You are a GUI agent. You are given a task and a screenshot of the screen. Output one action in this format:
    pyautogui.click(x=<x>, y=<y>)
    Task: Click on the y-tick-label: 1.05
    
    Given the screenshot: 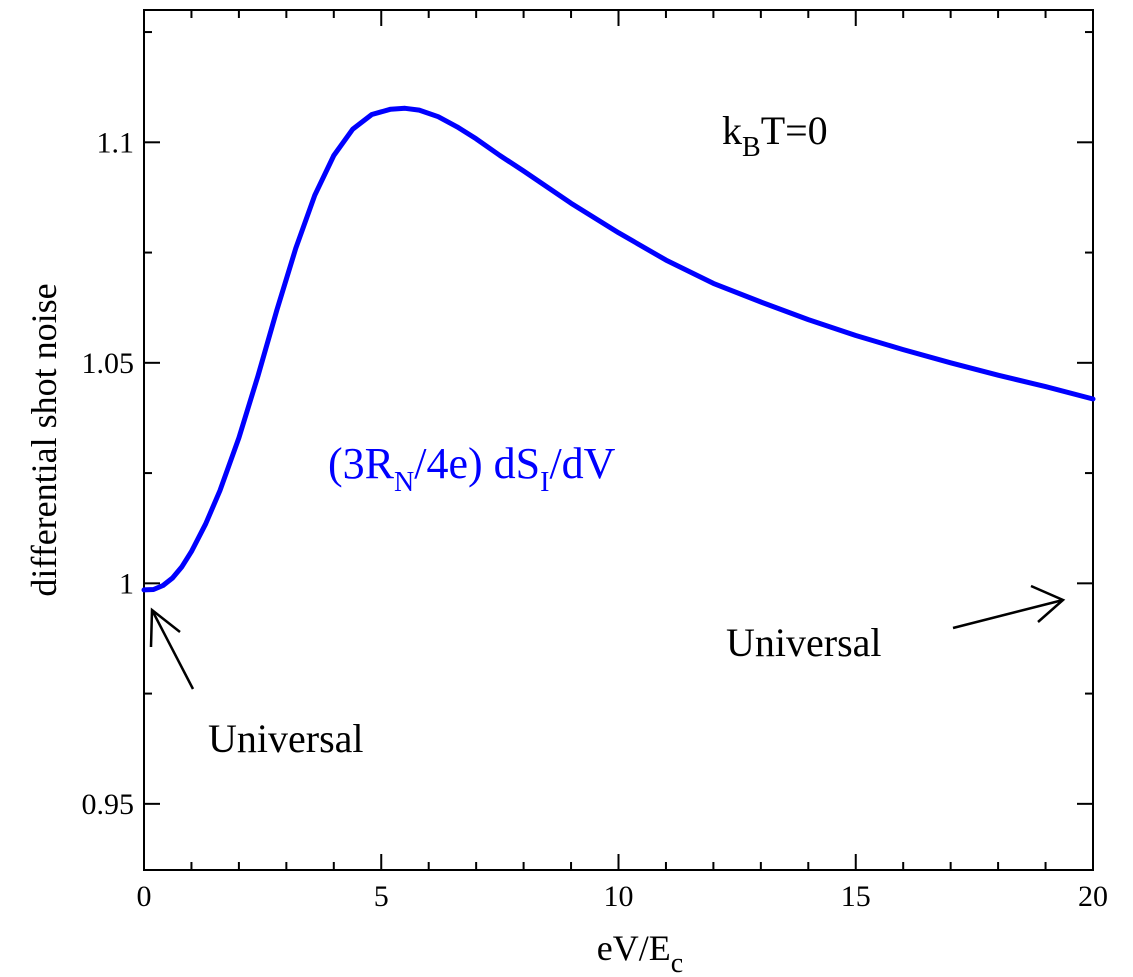 What is the action you would take?
    pyautogui.click(x=108, y=363)
    